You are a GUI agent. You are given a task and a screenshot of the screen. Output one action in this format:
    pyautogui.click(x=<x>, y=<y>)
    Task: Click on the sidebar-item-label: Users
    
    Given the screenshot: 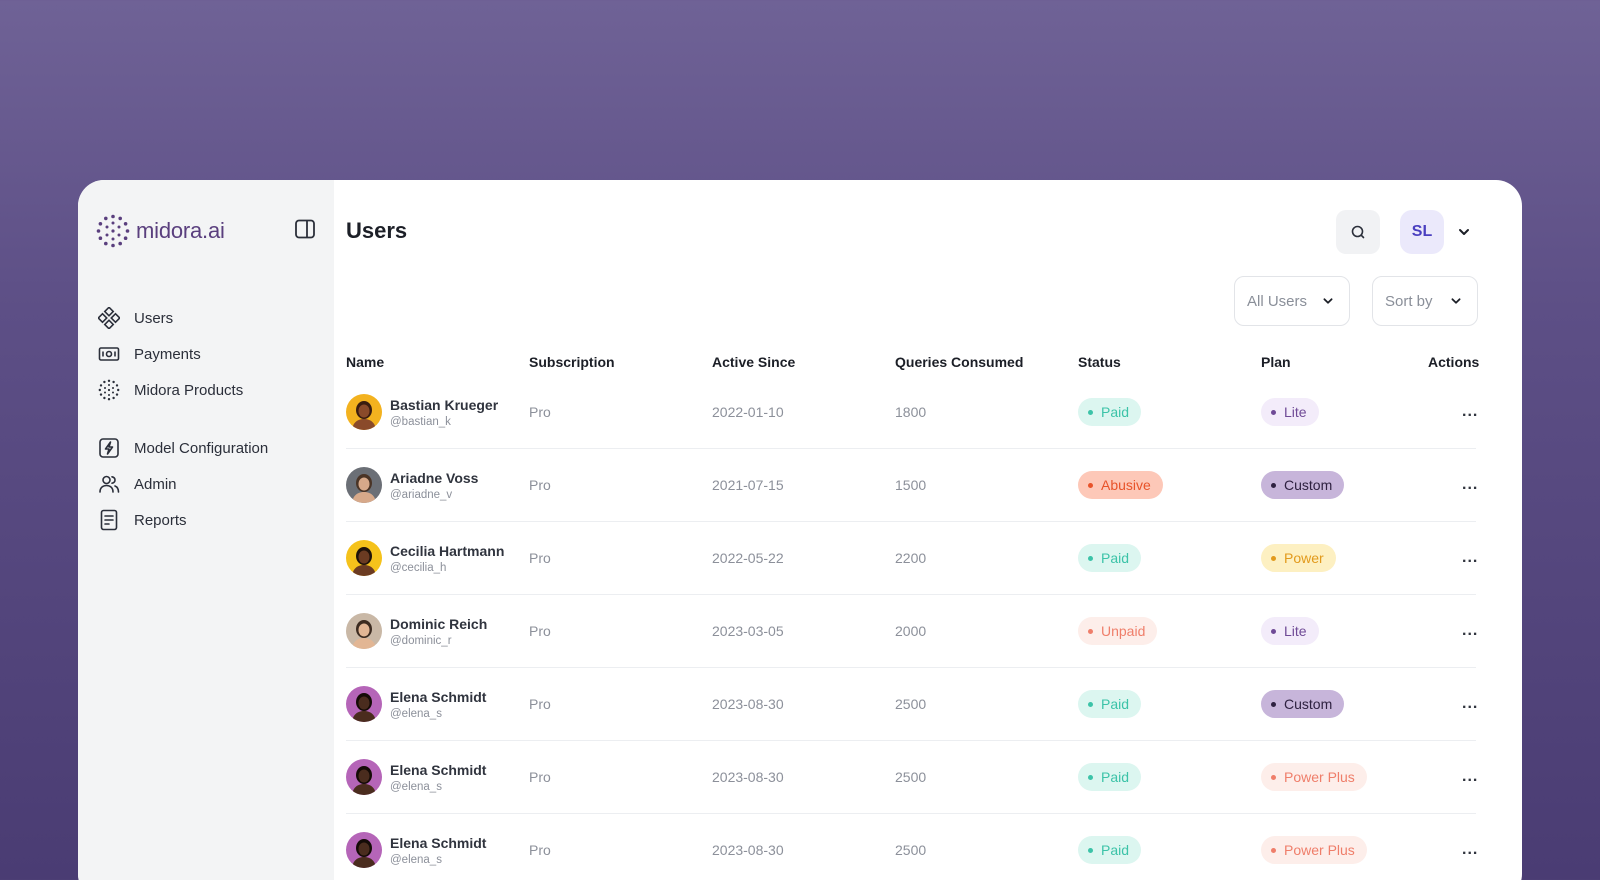 What is the action you would take?
    pyautogui.click(x=154, y=318)
    